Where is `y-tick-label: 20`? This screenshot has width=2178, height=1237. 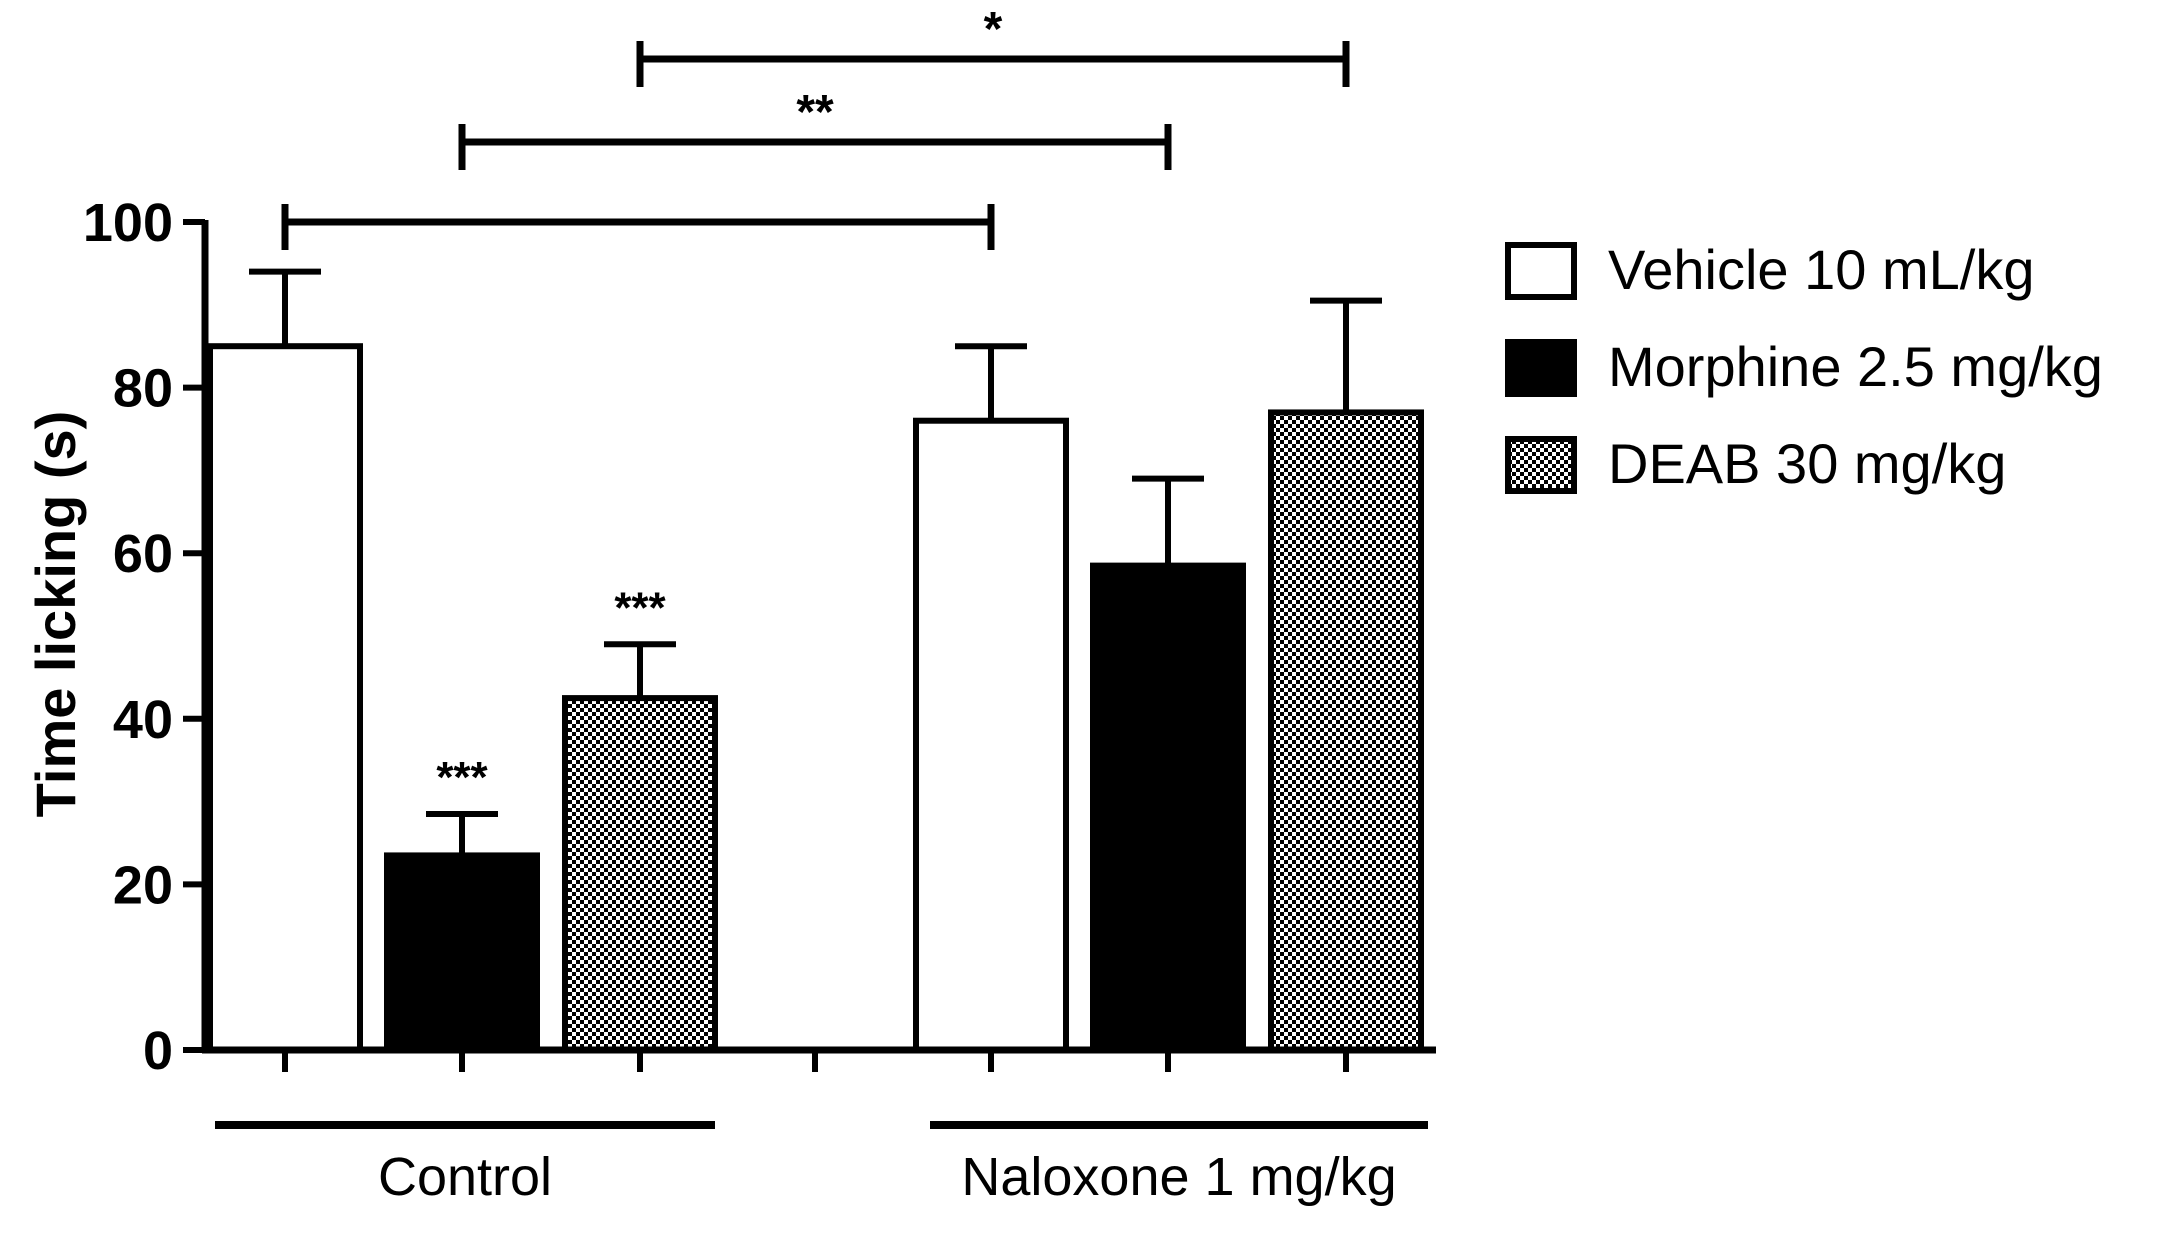
y-tick-label: 20 is located at coordinates (143, 885).